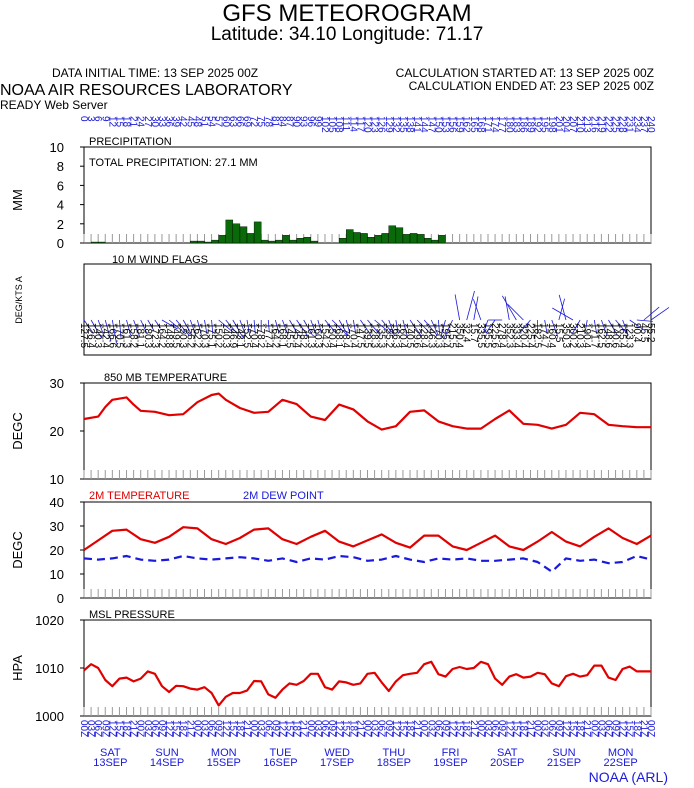 The height and width of the screenshot is (788, 694). What do you see at coordinates (60, 166) in the screenshot?
I see `precip-y-tick-label: 8` at bounding box center [60, 166].